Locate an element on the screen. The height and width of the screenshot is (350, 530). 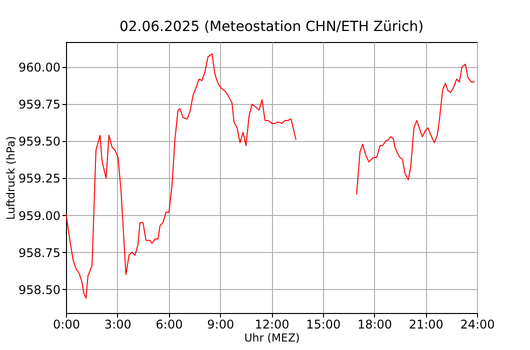
y-axis-title: Luftdruck (hPa) is located at coordinates (11, 178).